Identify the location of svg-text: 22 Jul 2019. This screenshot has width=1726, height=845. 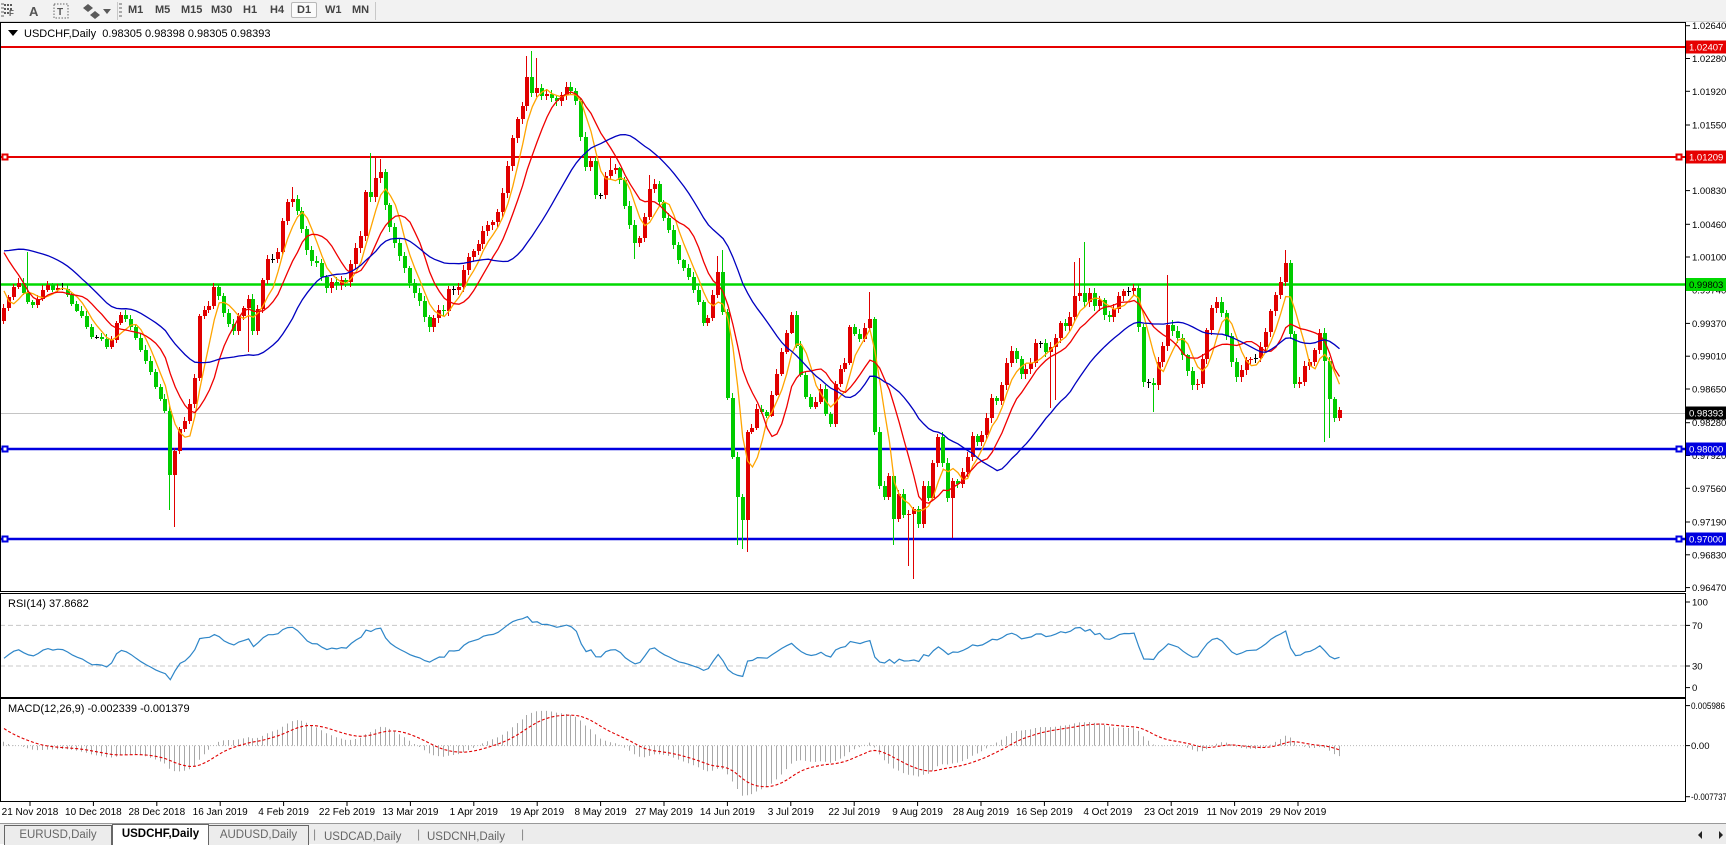
(854, 812).